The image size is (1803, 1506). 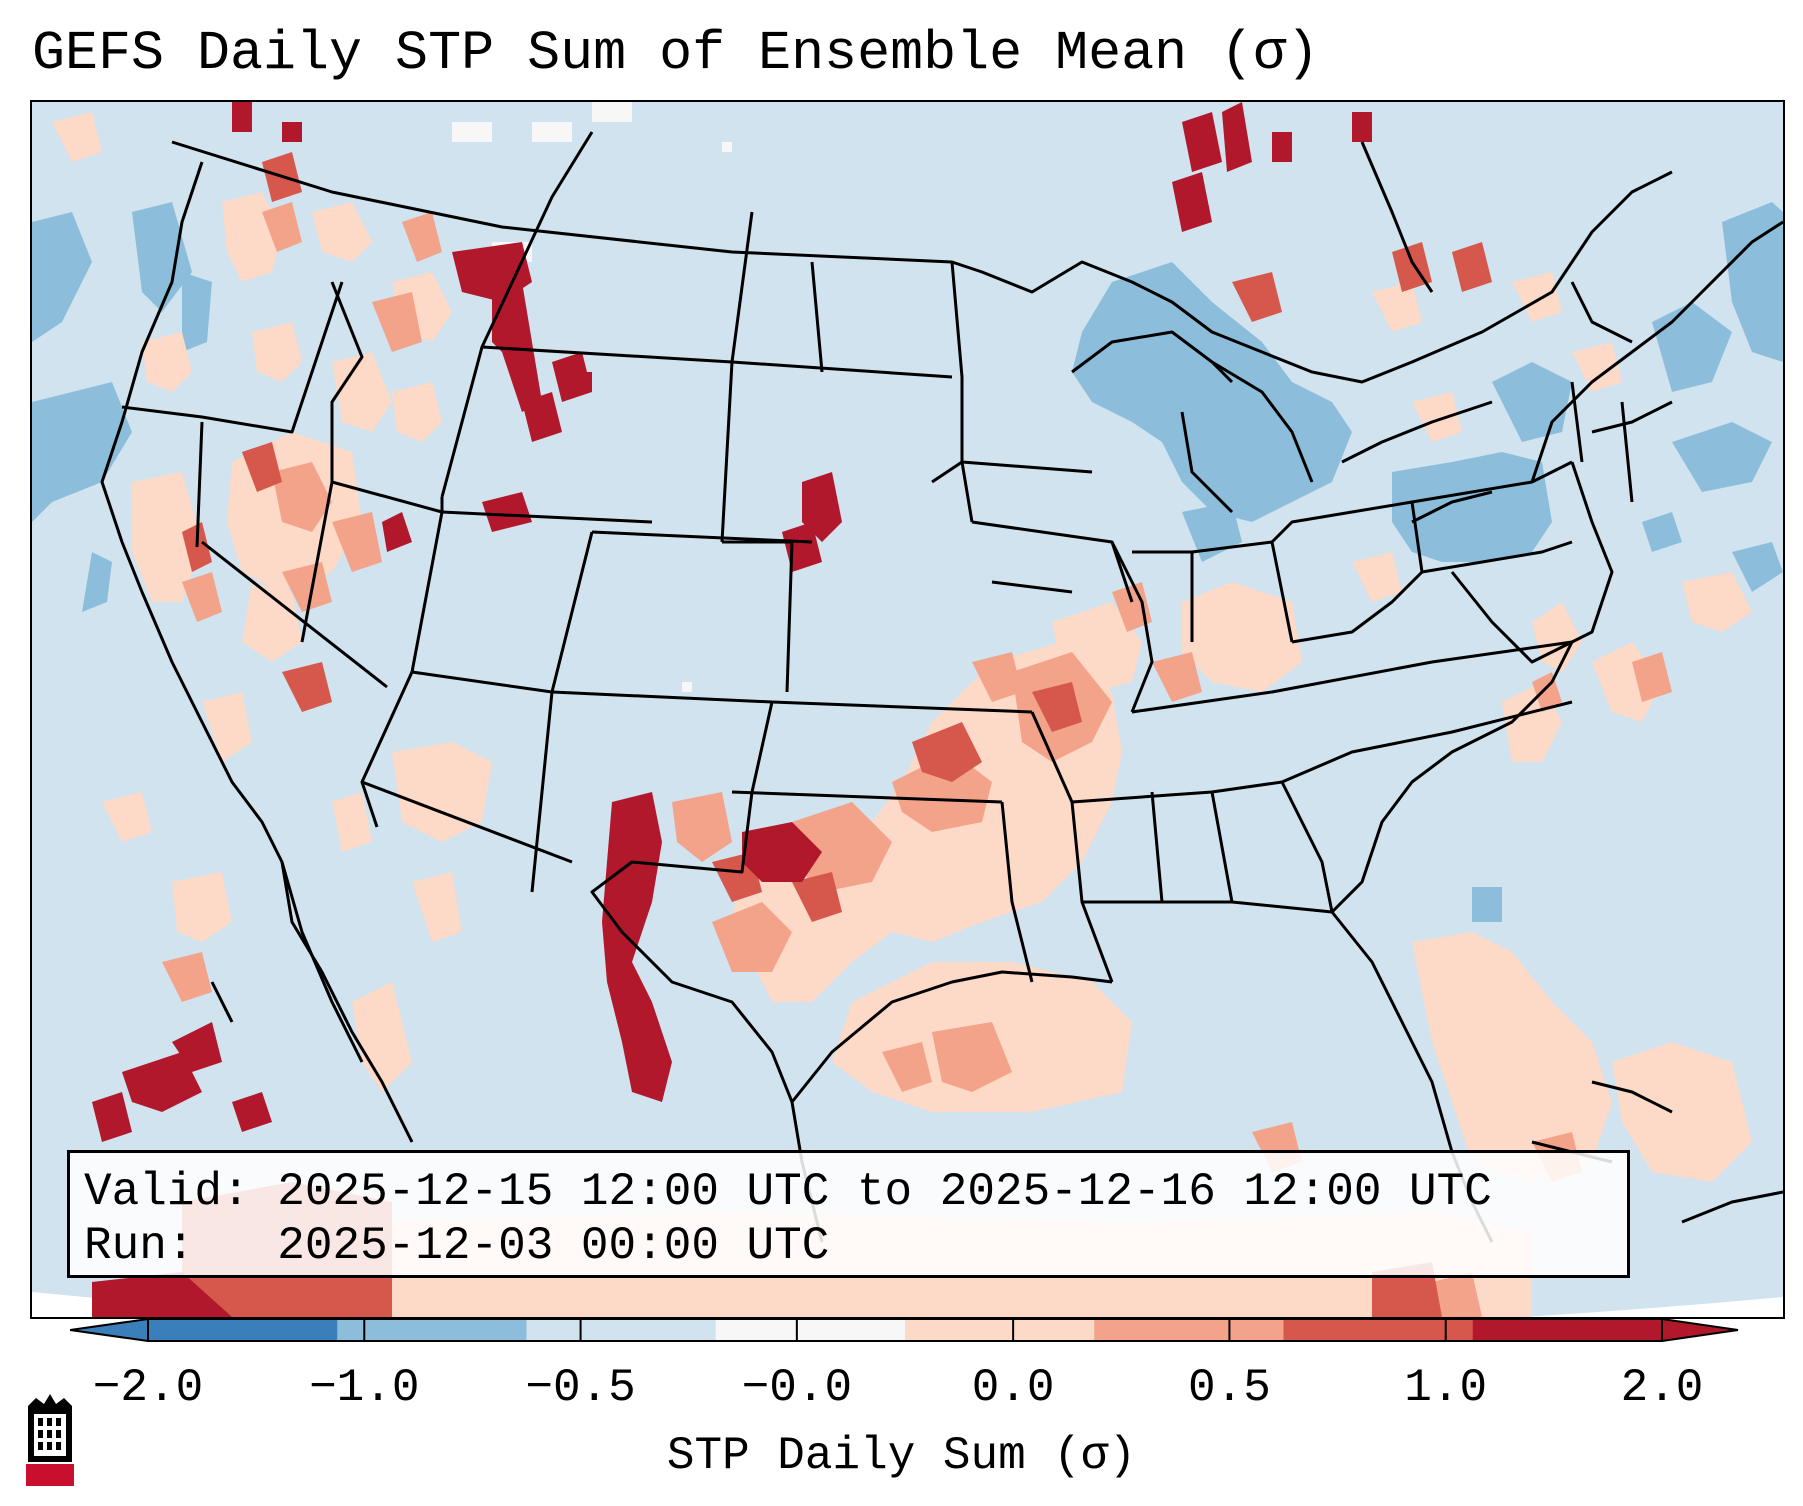 I want to click on colorbar-segments, so click(x=904, y=1330).